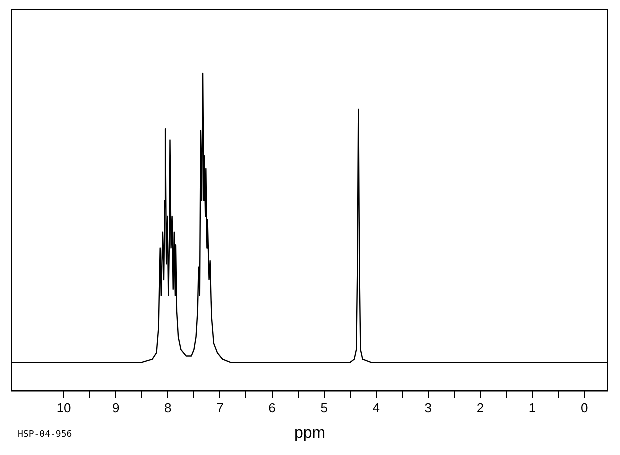 The image size is (620, 455). Describe the element at coordinates (480, 408) in the screenshot. I see `x-tick-label: 2` at that location.